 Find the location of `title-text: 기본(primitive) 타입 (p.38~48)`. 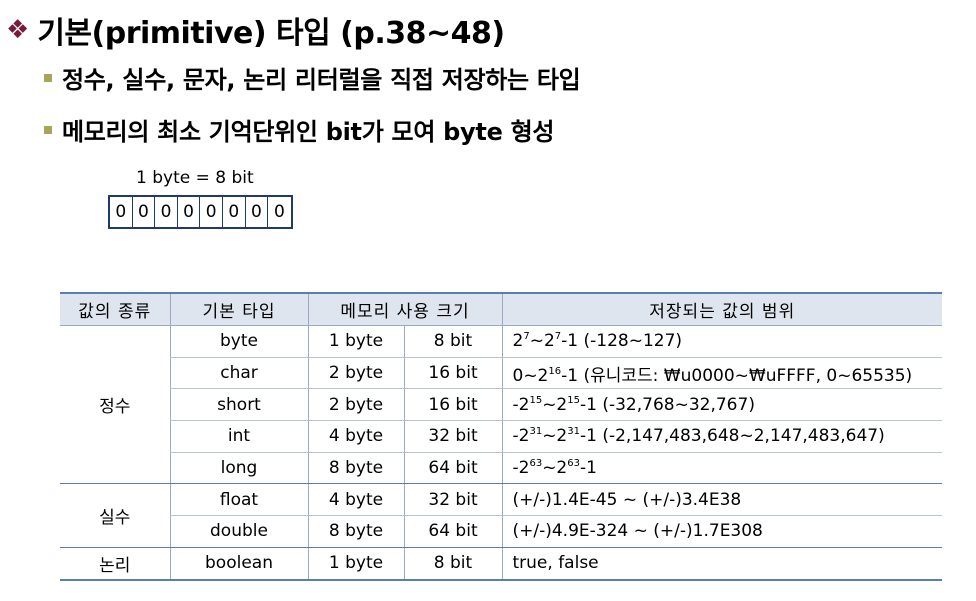

title-text: 기본(primitive) 타입 (p.38~48) is located at coordinates (271, 33).